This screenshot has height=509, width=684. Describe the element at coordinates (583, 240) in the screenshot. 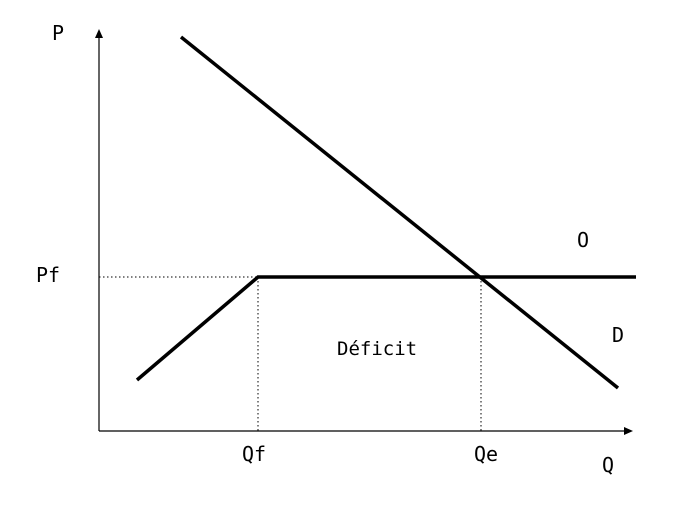

I see `supply-curve-label: O` at that location.